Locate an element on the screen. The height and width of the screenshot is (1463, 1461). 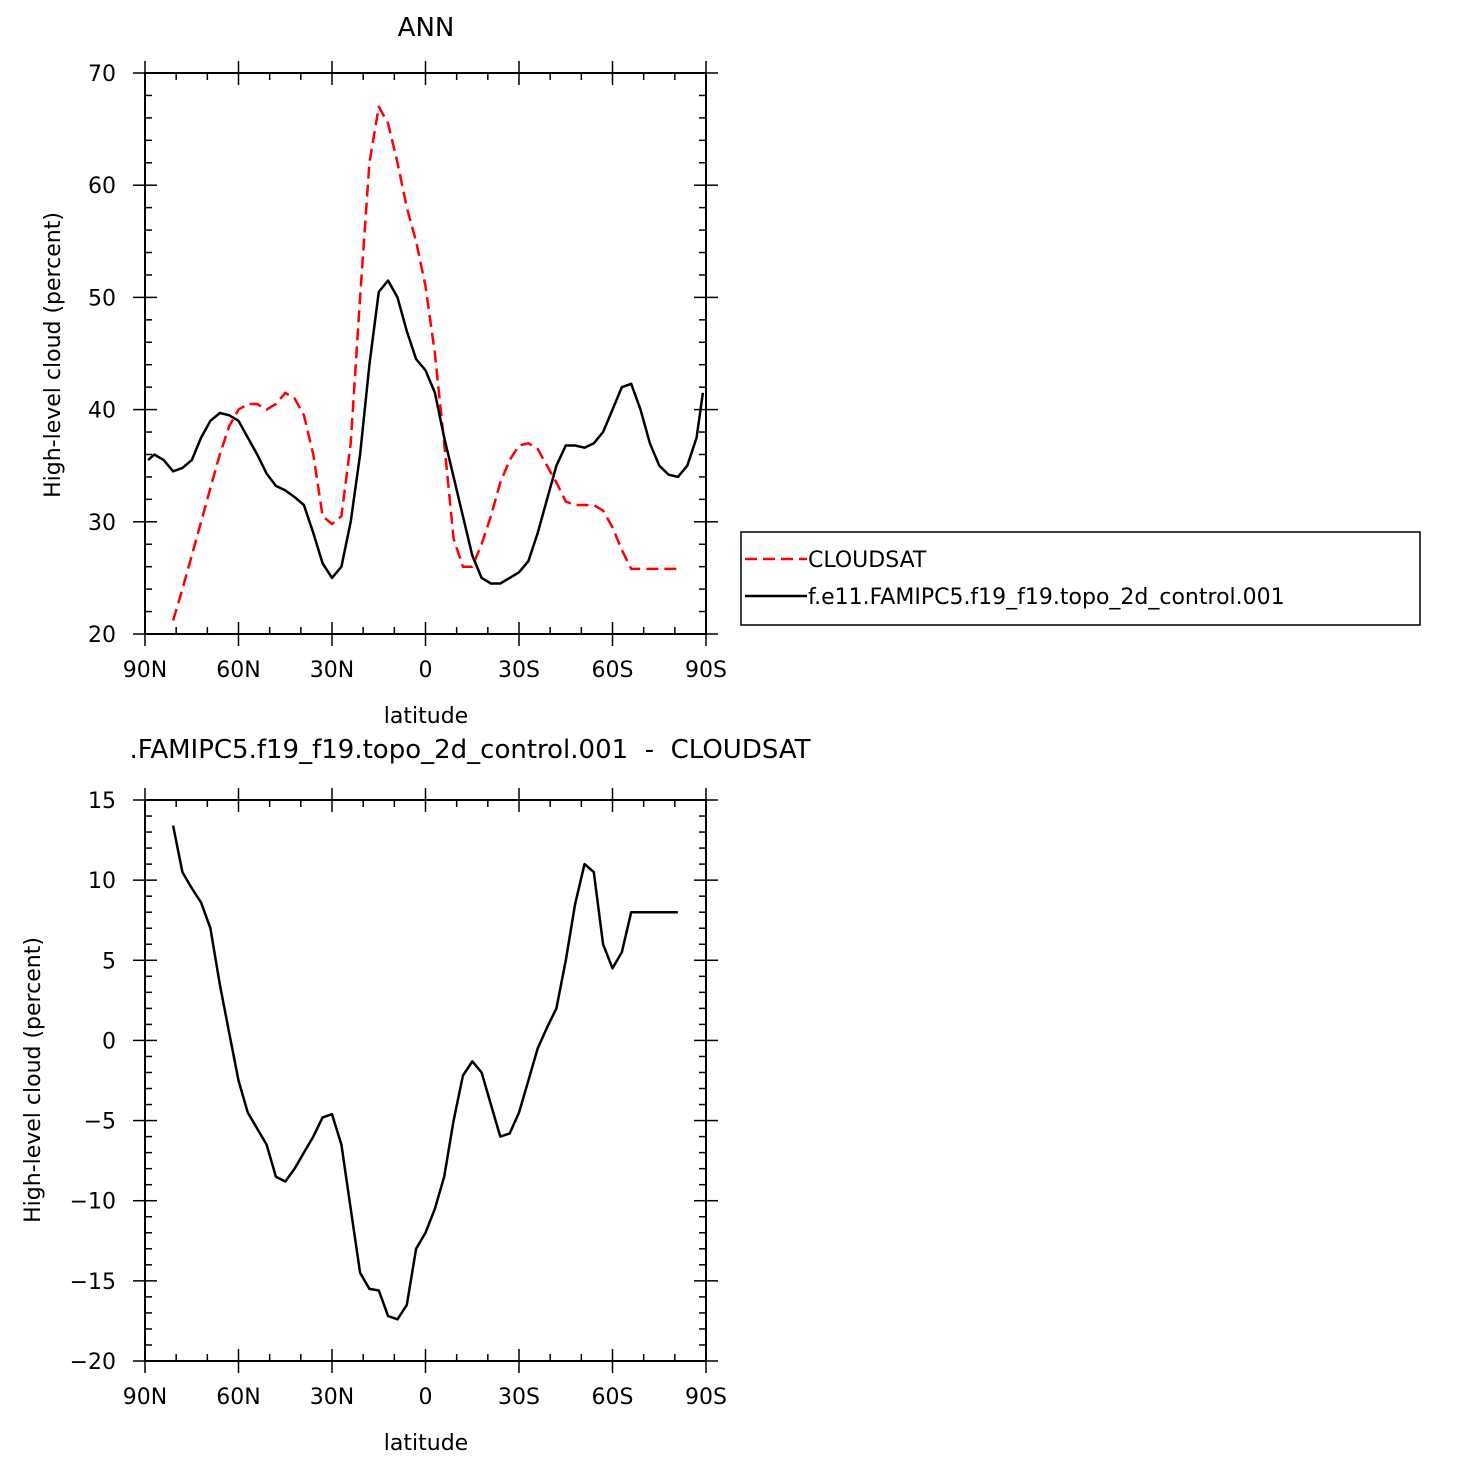
legend-box is located at coordinates (1080, 578).